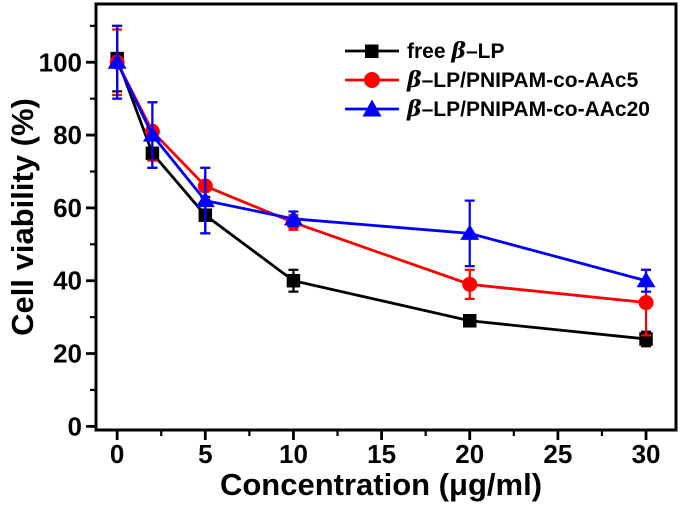  I want to click on svg-text: 40, so click(67, 281).